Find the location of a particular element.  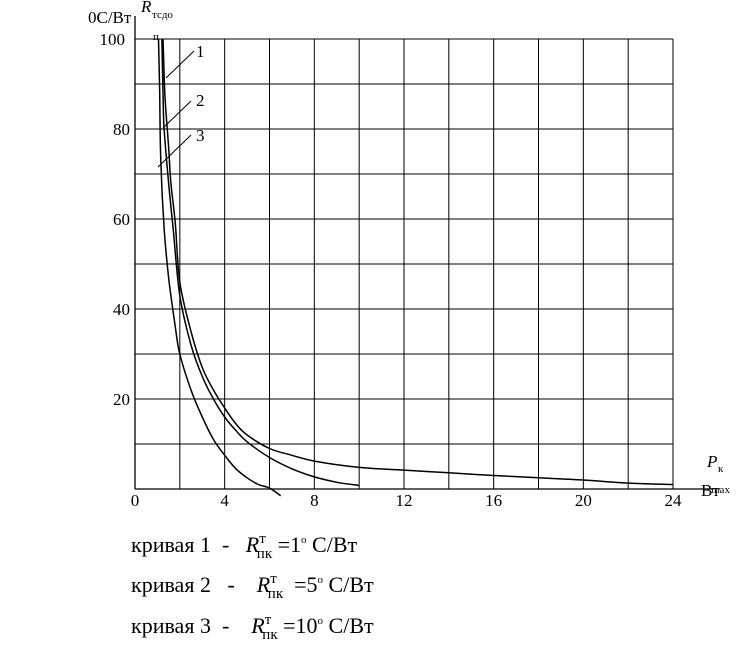

x-axis-symbol: P is located at coordinates (711, 461).